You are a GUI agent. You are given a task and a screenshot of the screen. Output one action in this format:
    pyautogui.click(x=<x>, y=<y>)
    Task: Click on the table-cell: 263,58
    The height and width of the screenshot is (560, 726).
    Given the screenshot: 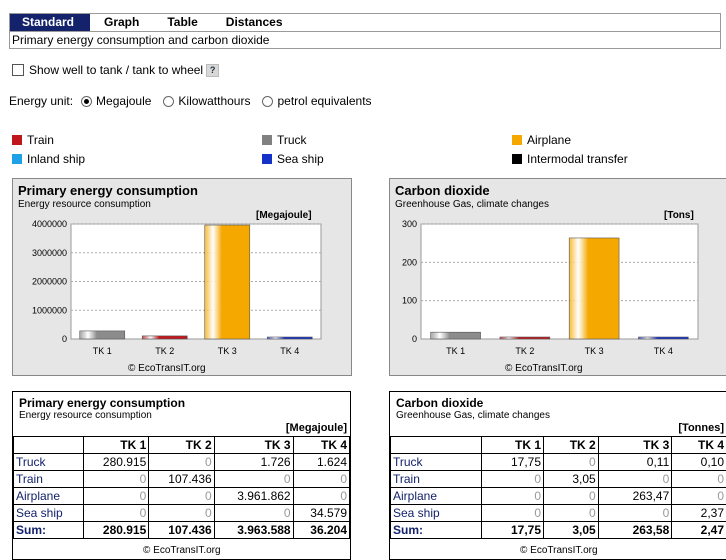 What is the action you would take?
    pyautogui.click(x=635, y=530)
    